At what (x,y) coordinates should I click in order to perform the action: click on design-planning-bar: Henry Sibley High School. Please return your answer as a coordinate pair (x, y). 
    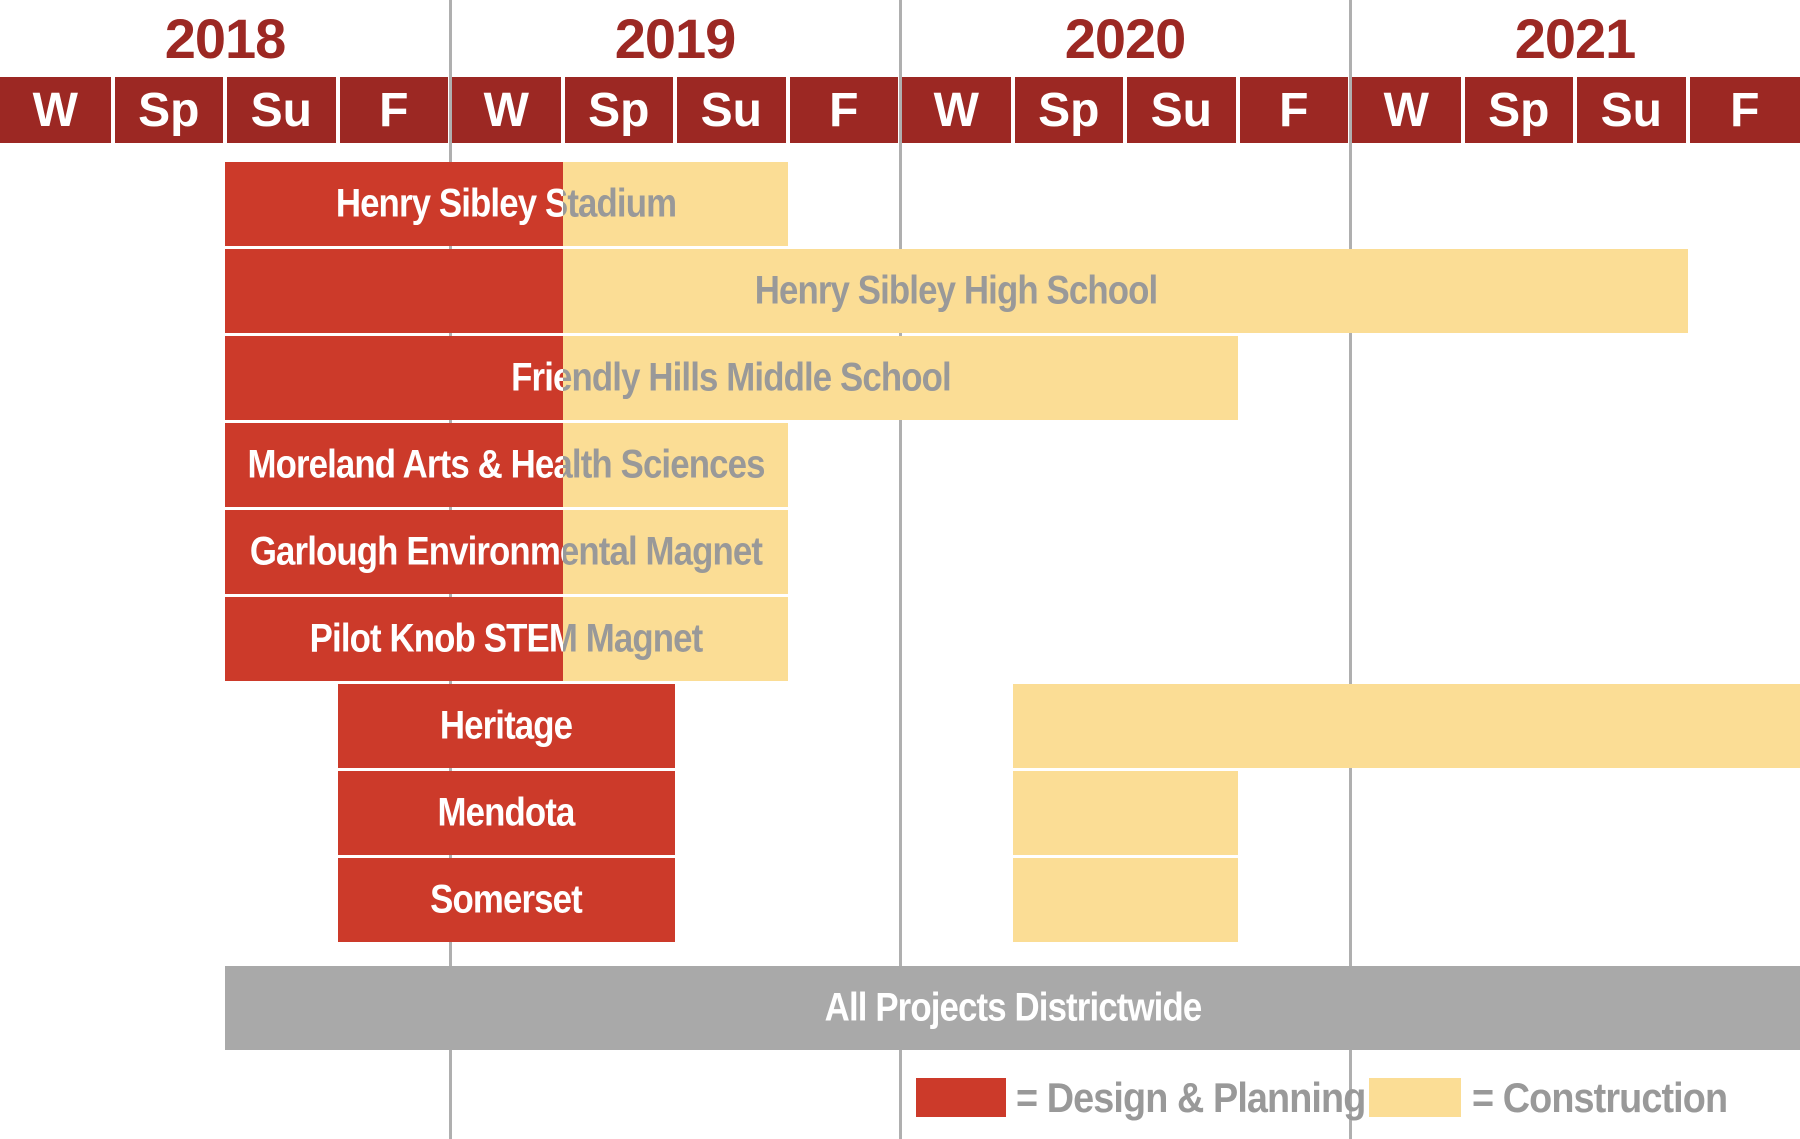
    Looking at the image, I should click on (394, 291).